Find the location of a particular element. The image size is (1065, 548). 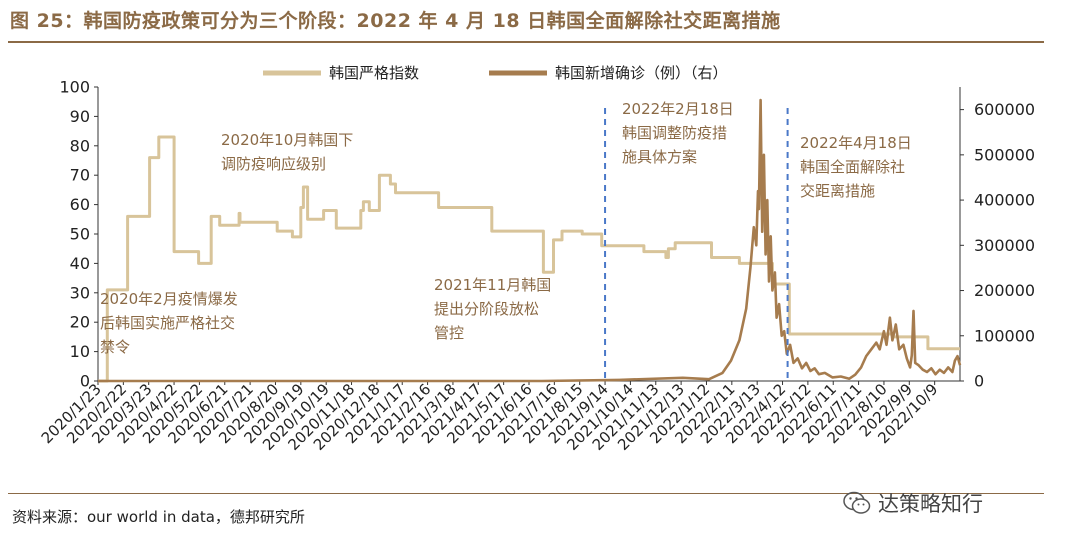

top-rule is located at coordinates (526, 42).